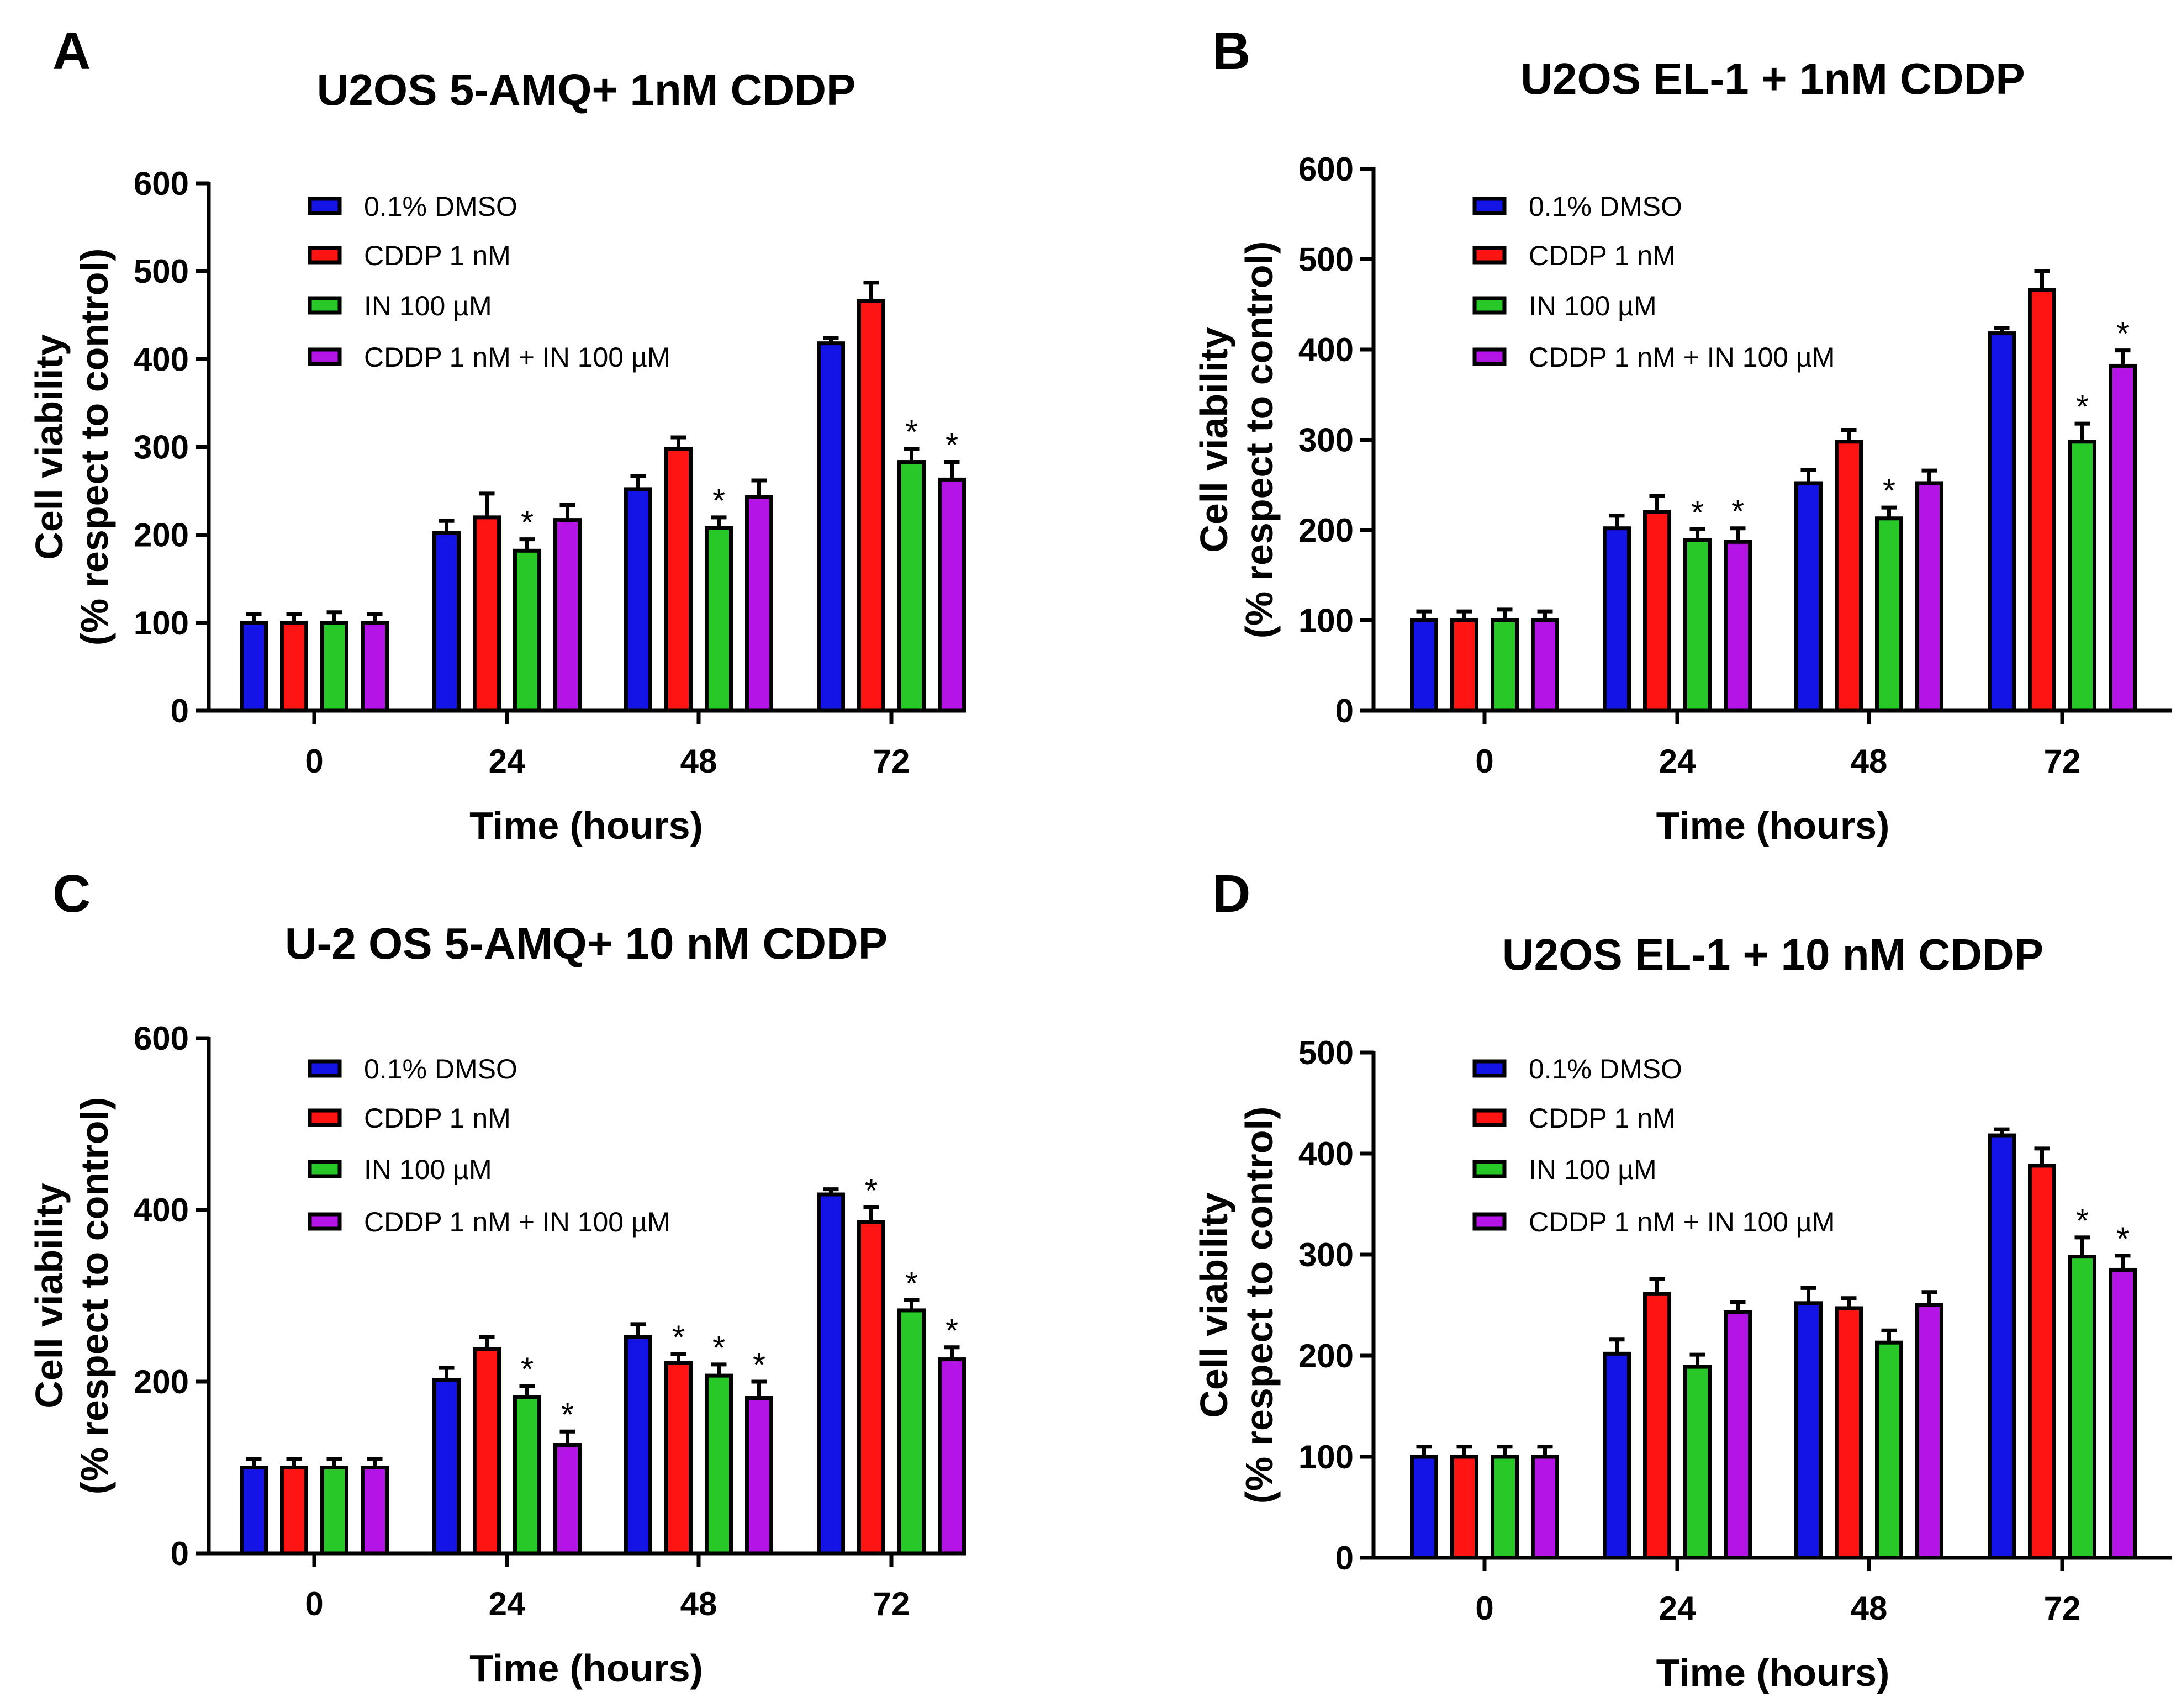  Describe the element at coordinates (1772, 954) in the screenshot. I see `chart-title: U2OS EL-1 + 10 nM CDDP` at that location.